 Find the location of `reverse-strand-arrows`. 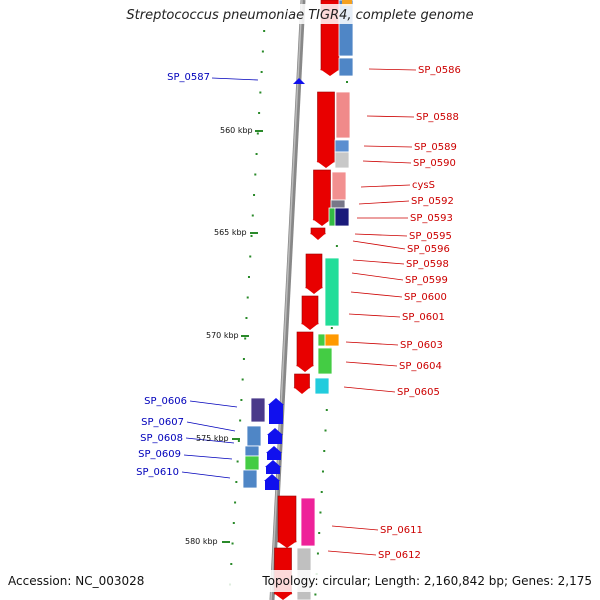

reverse-strand-arrows is located at coordinates (263, 443).